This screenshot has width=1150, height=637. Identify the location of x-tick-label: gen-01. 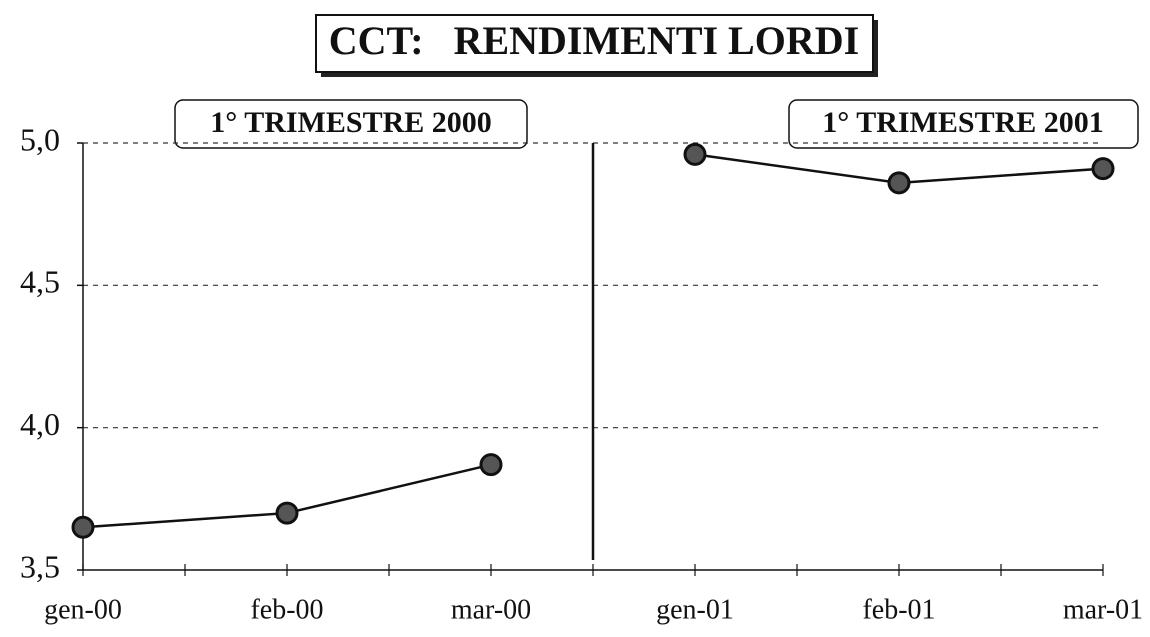
(695, 609).